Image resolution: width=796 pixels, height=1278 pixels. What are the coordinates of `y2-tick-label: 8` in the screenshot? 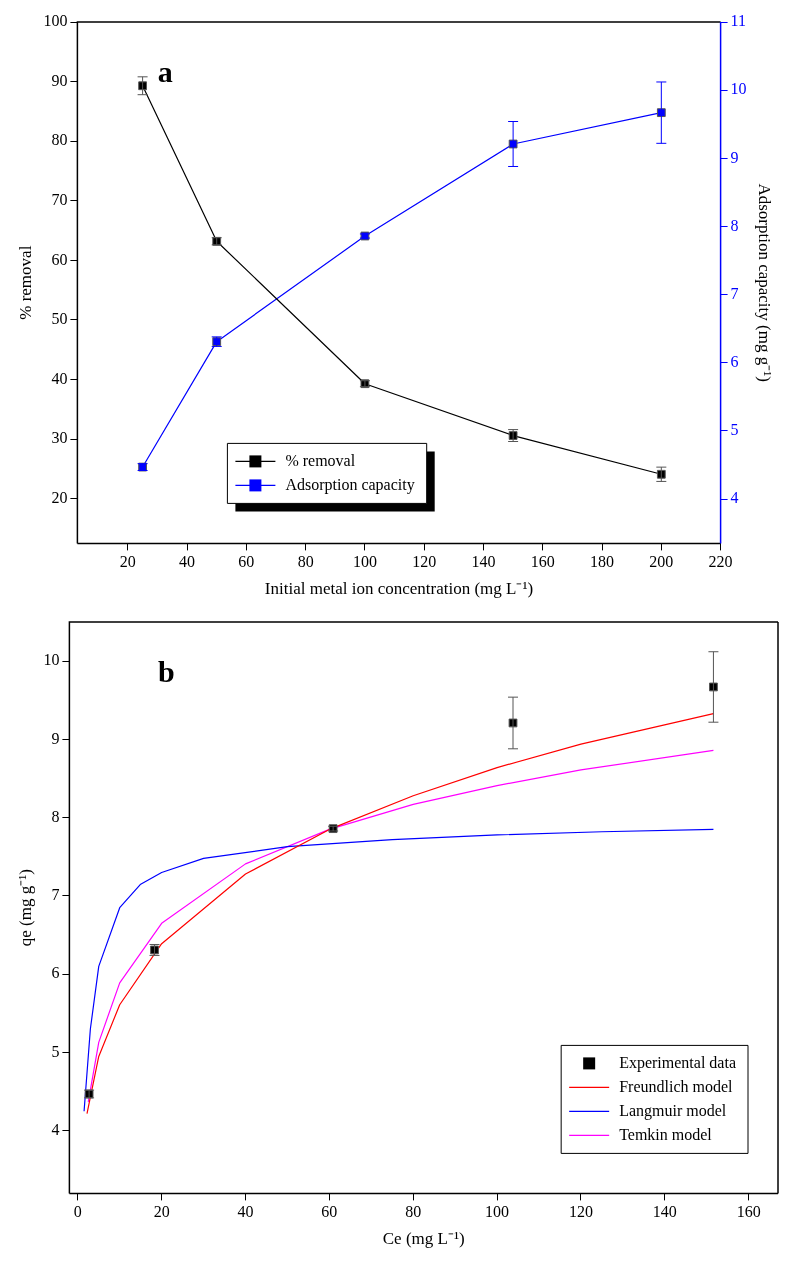 It's located at (734, 225).